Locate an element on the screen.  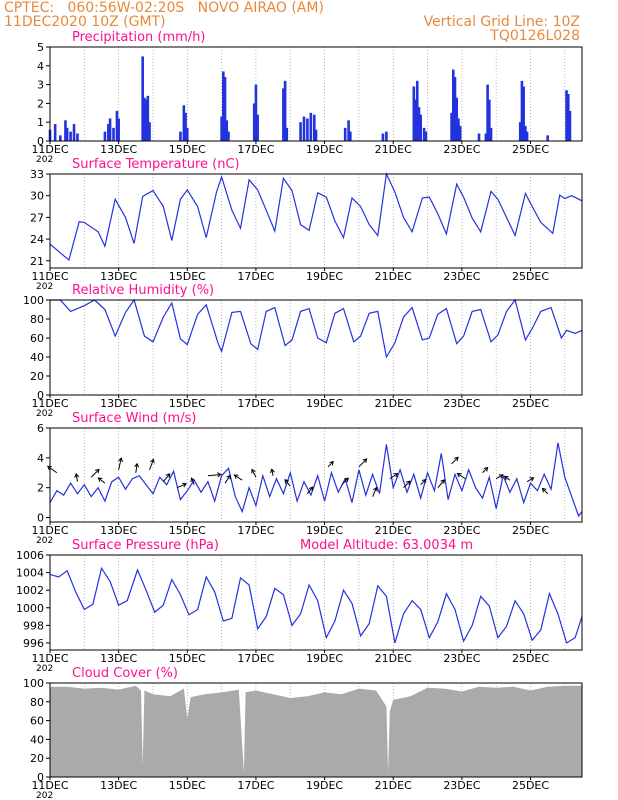
cloud-x-tick-label: 15DEC is located at coordinates (187, 785).